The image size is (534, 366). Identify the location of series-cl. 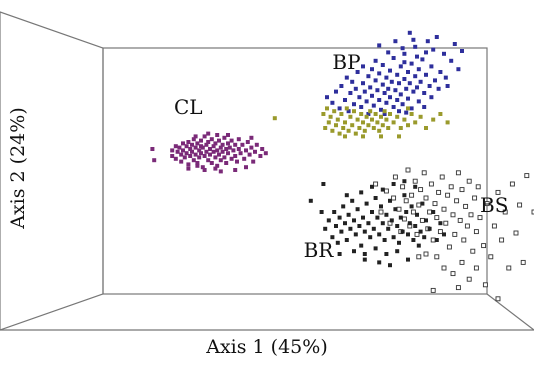
(209, 152).